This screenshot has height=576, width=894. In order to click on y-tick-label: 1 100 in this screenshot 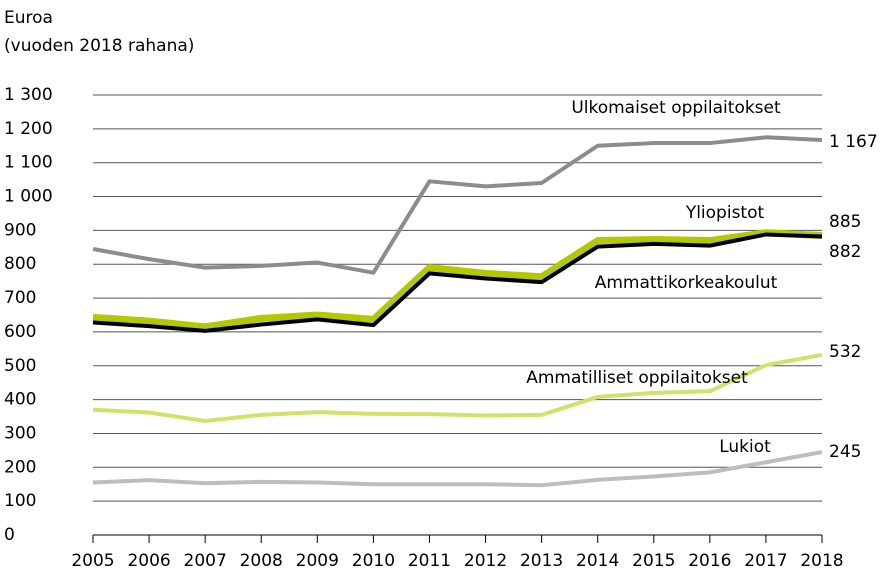, I will do `click(28, 163)`.